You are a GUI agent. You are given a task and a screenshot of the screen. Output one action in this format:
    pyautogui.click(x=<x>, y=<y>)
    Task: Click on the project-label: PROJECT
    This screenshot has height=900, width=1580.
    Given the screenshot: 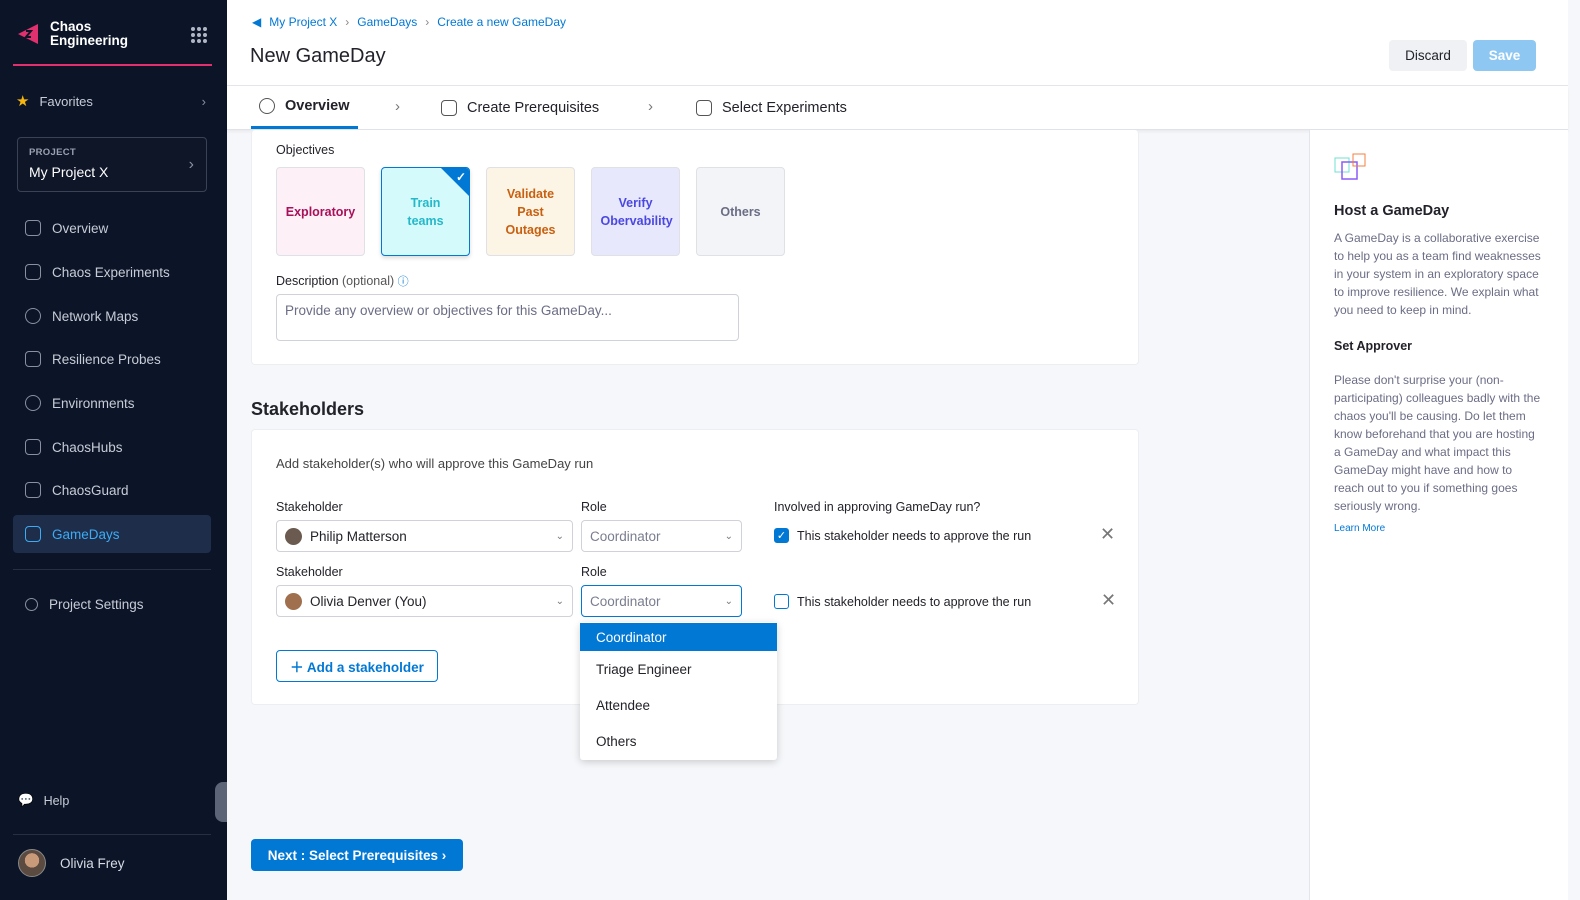 What is the action you would take?
    pyautogui.click(x=52, y=152)
    